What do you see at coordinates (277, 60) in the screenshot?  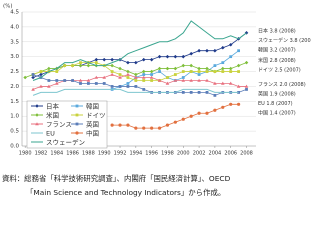 I see `end-label: 米国 2.8 (2008)` at bounding box center [277, 60].